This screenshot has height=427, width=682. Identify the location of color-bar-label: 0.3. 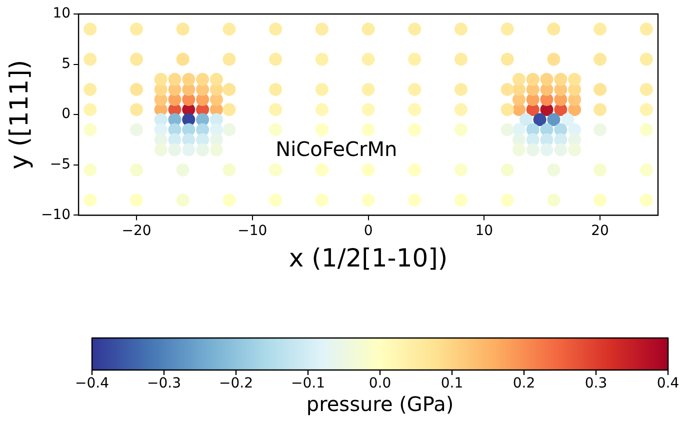
(596, 384).